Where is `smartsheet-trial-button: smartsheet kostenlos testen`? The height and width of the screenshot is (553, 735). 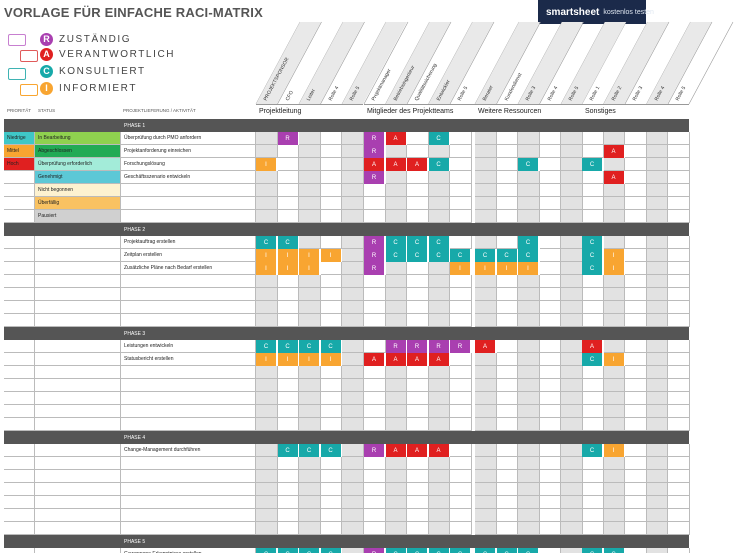 smartsheet-trial-button: smartsheet kostenlos testen is located at coordinates (596, 12).